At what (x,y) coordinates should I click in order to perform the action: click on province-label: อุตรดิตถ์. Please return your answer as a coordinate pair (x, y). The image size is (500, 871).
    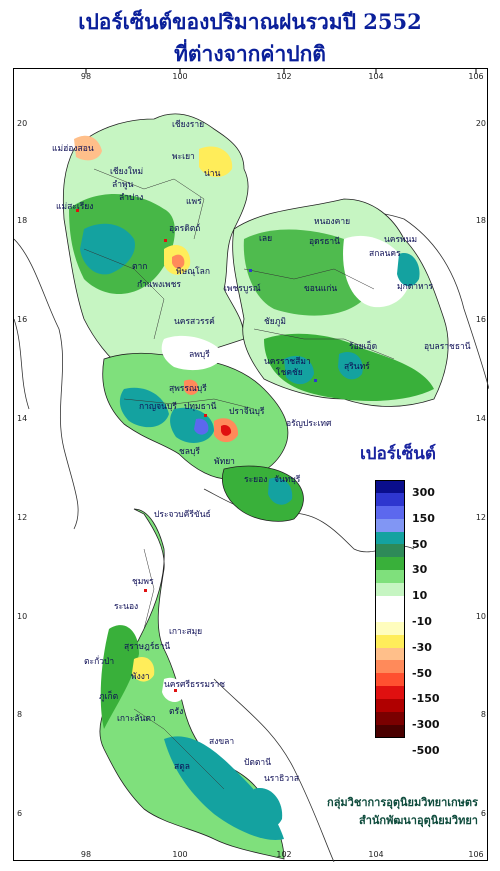
    Looking at the image, I should click on (184, 228).